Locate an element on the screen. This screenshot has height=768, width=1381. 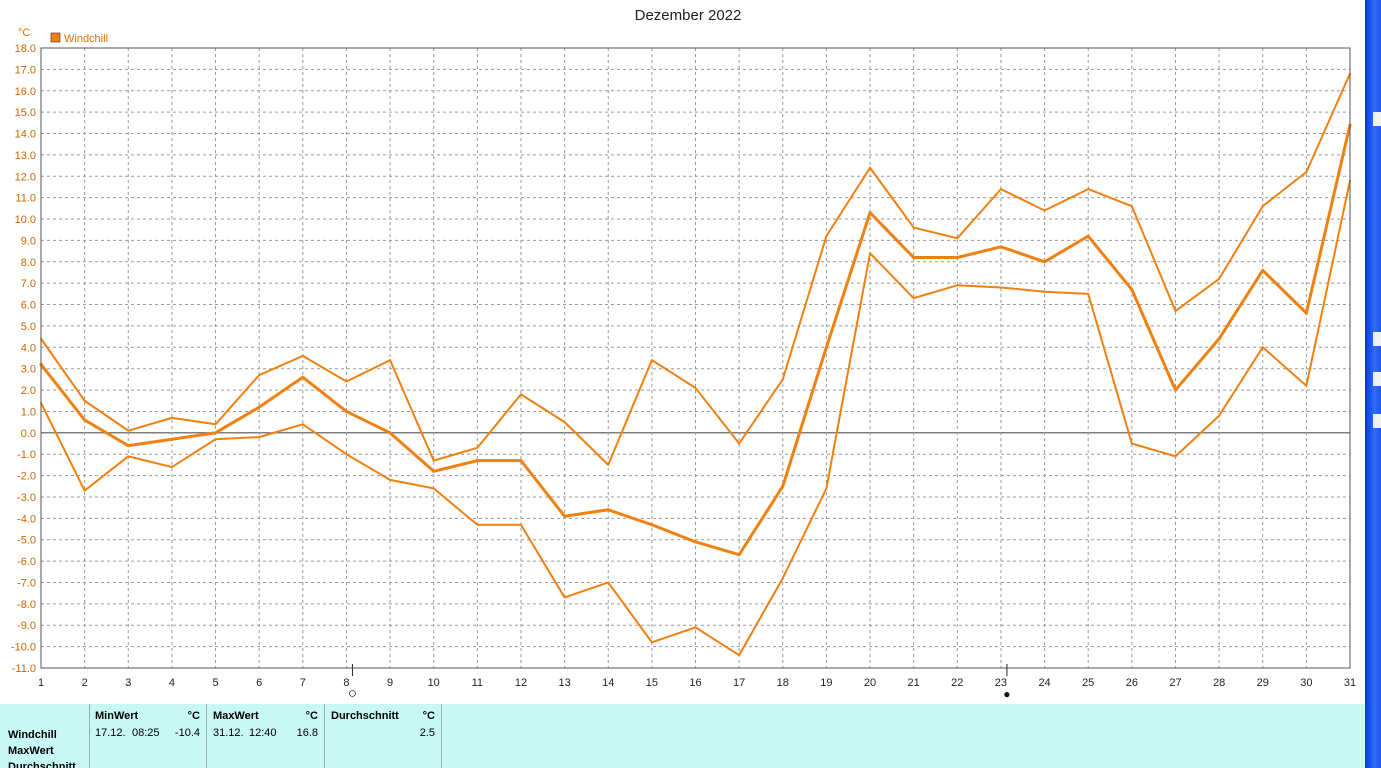
x-tick-label: 4 is located at coordinates (172, 683).